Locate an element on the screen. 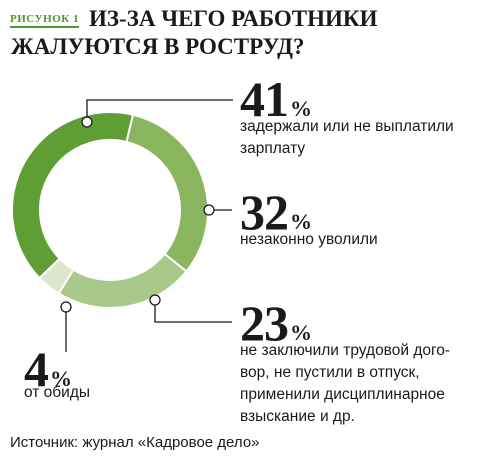 Image resolution: width=499 pixels, height=474 pixels. chart-title-line2: ЖАЛУЮТСЯ В РОСТРУД? is located at coordinates (158, 46).